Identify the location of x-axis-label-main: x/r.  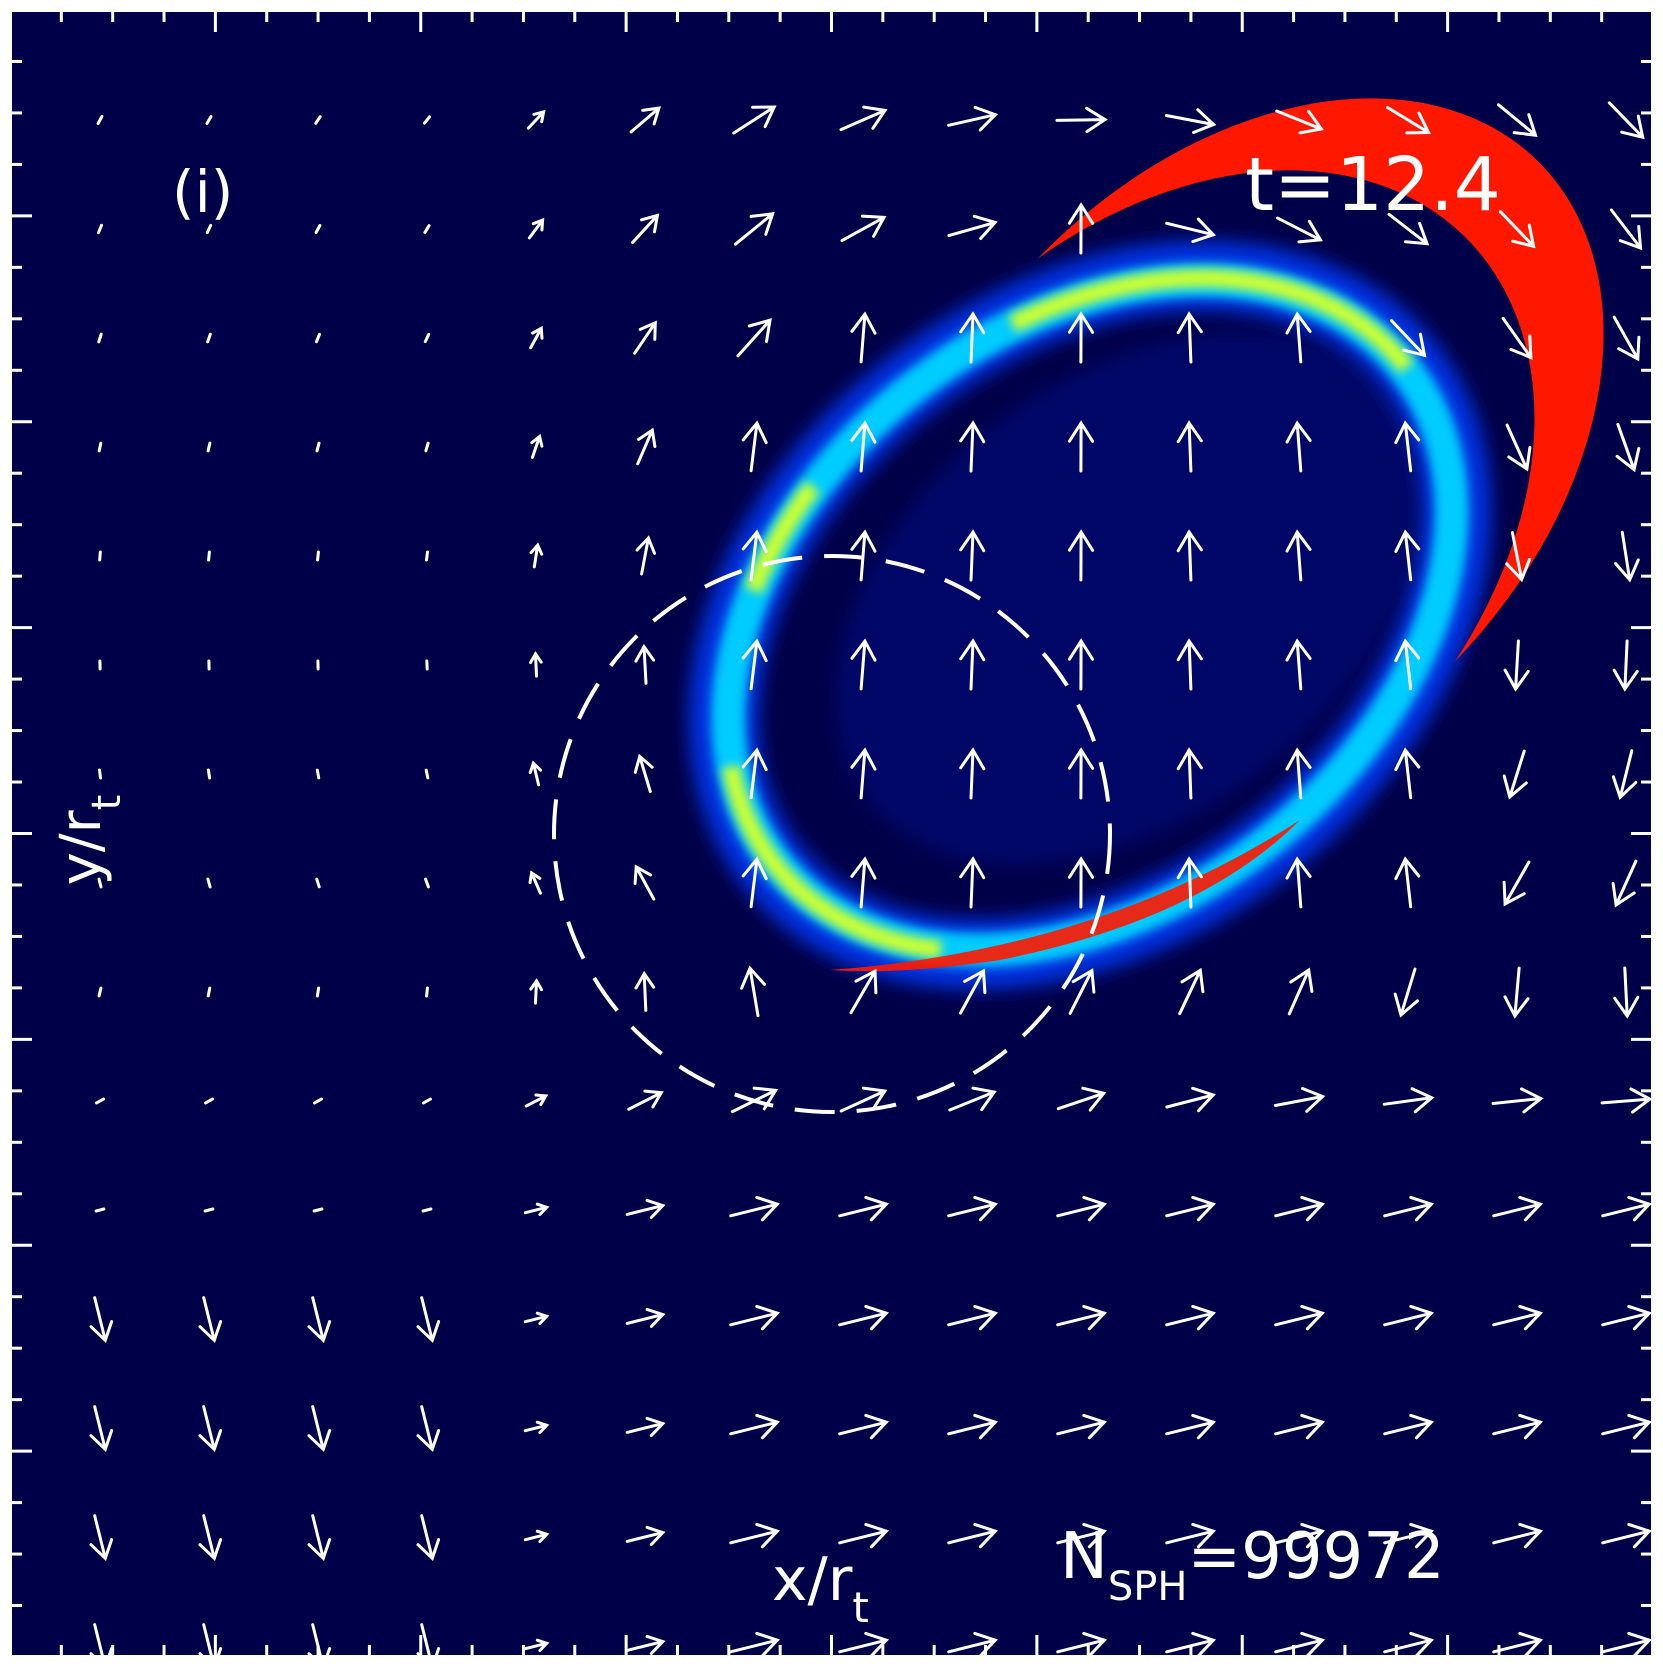
(812, 1580).